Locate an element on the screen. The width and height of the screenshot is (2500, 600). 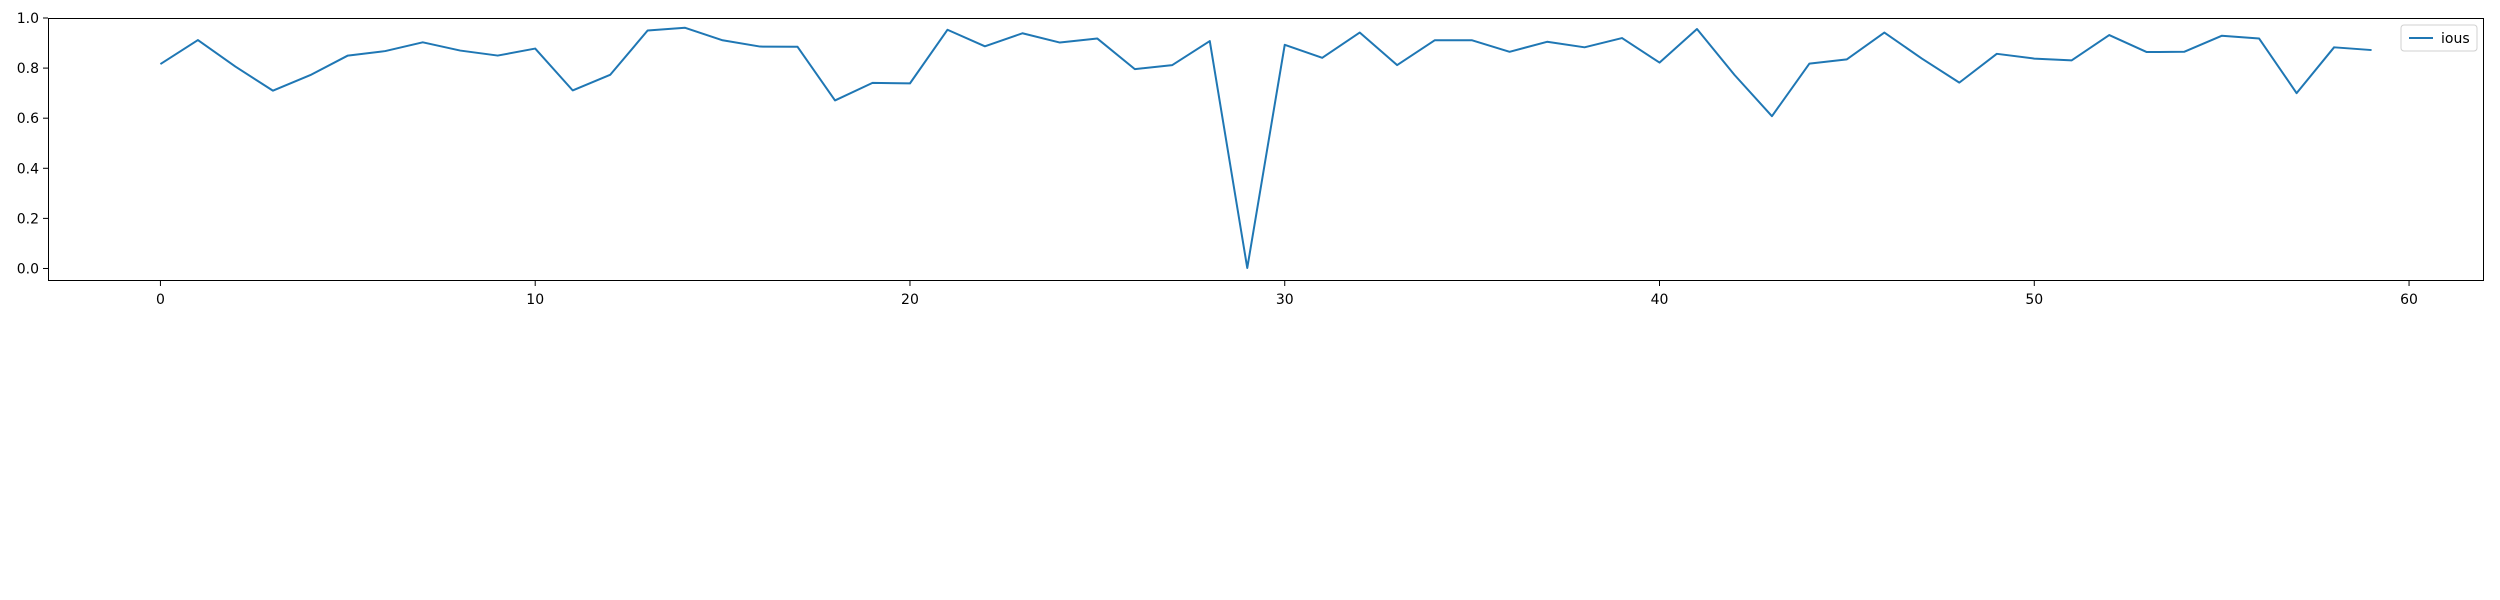
x-axis: 0 10 20 30 40 50 60 is located at coordinates (1287, 294).